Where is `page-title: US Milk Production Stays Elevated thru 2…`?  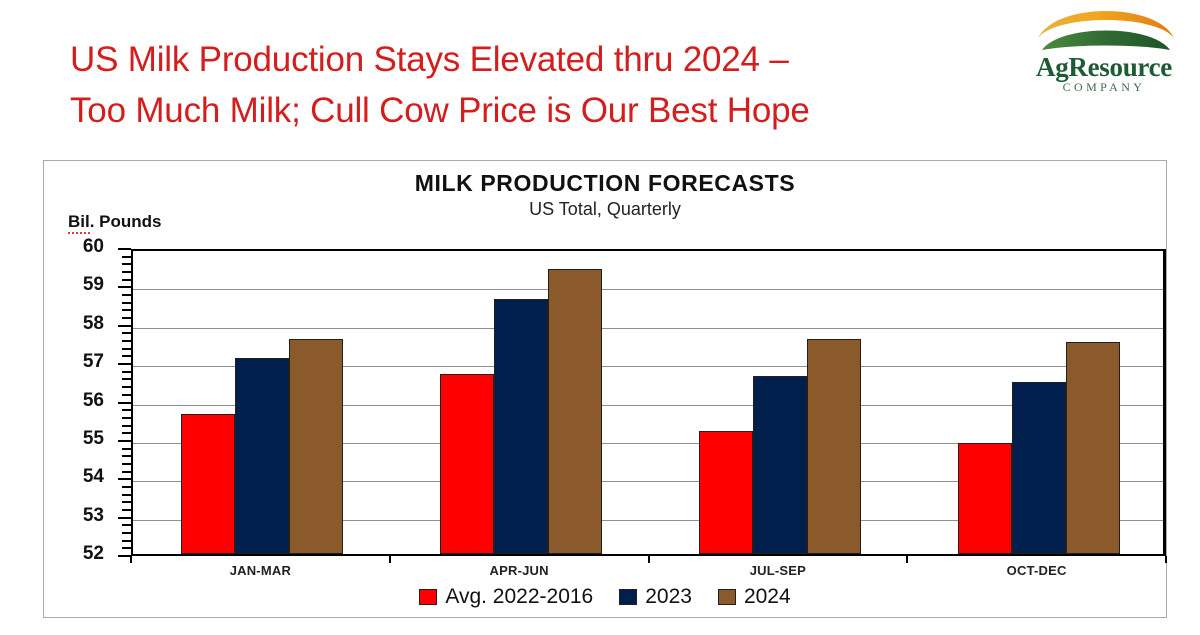
page-title: US Milk Production Stays Elevated thru 2… is located at coordinates (440, 85).